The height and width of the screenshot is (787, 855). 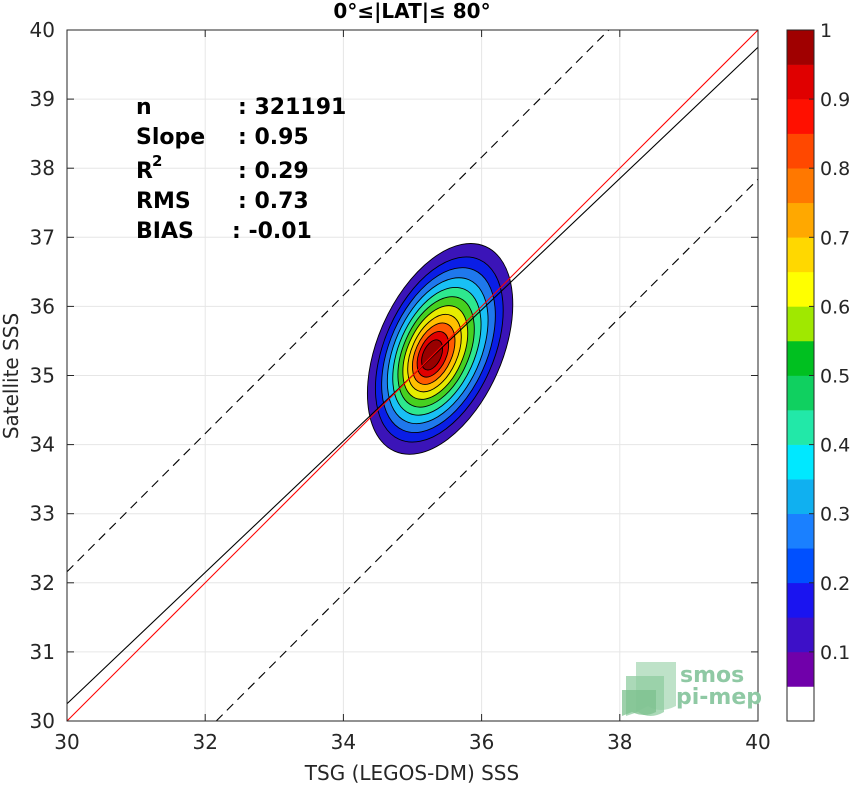 What do you see at coordinates (411, 11) in the screenshot?
I see `chart-title: 0°≤|LAT|≤ 80°` at bounding box center [411, 11].